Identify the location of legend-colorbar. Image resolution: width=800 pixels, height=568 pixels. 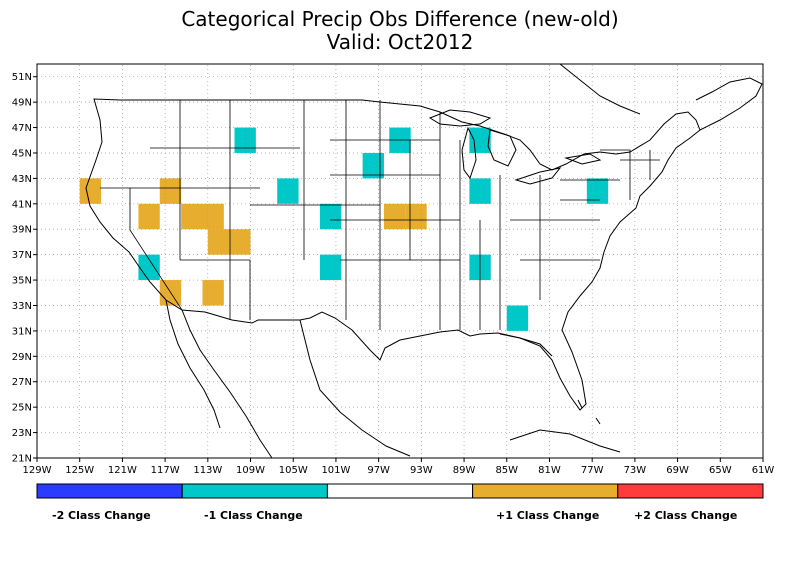
(400, 491).